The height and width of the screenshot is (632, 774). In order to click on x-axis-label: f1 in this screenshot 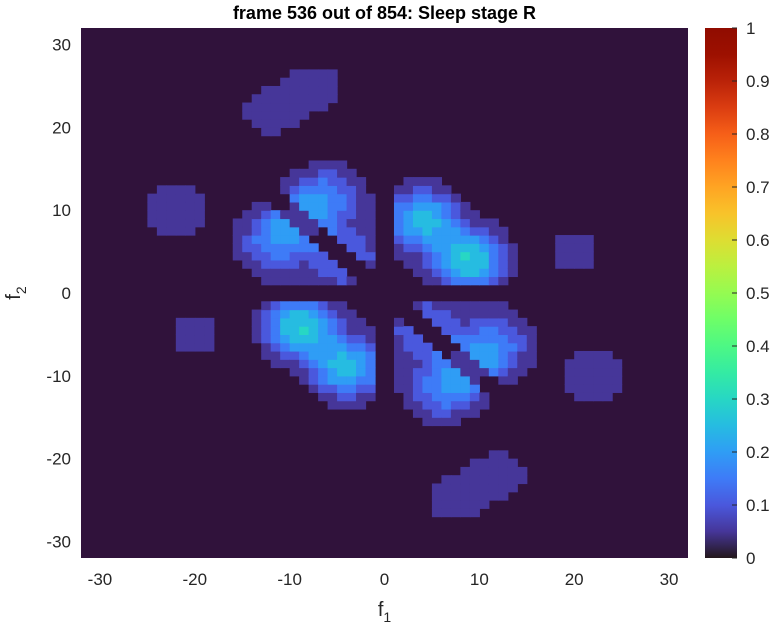, I will do `click(385, 612)`.